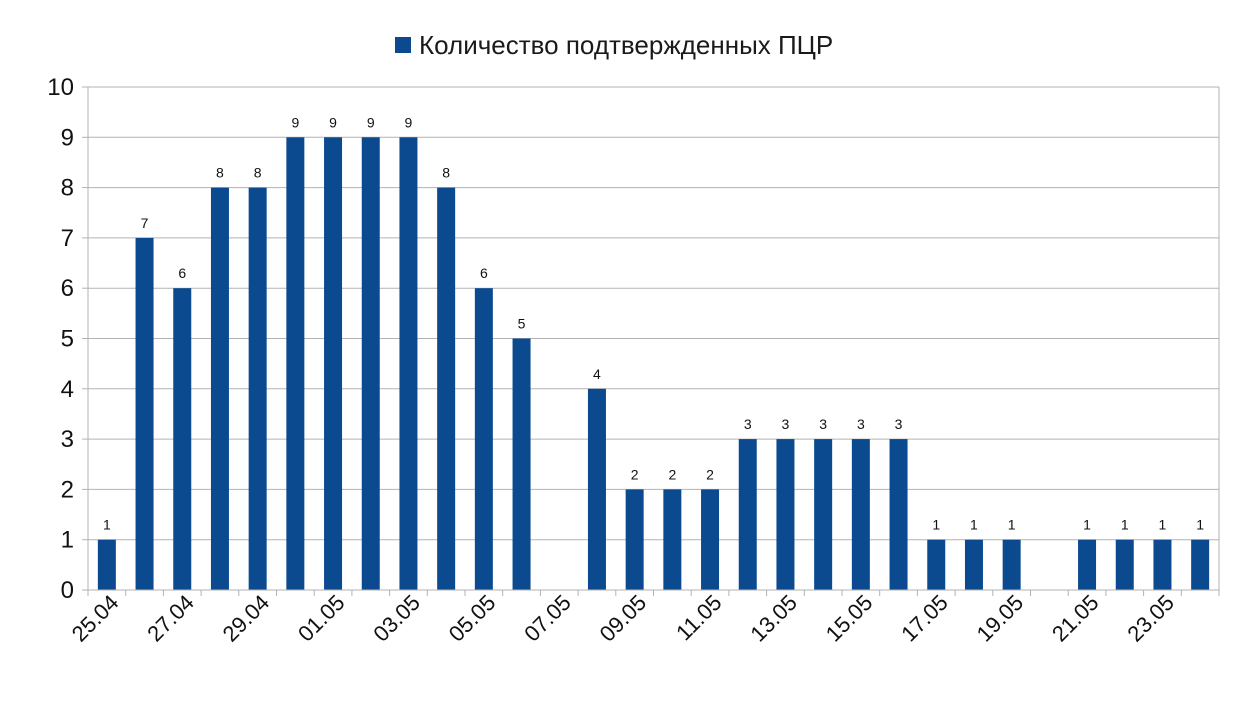  I want to click on x-tick-label: 29.04, so click(246, 618).